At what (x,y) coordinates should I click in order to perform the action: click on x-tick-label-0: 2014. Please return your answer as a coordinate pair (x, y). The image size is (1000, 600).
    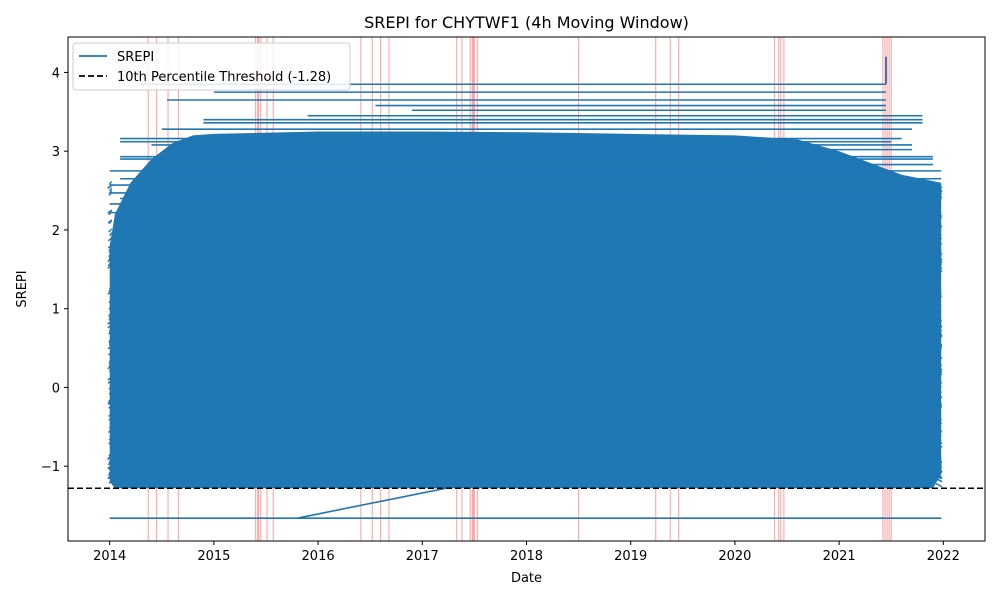
    Looking at the image, I should click on (109, 556).